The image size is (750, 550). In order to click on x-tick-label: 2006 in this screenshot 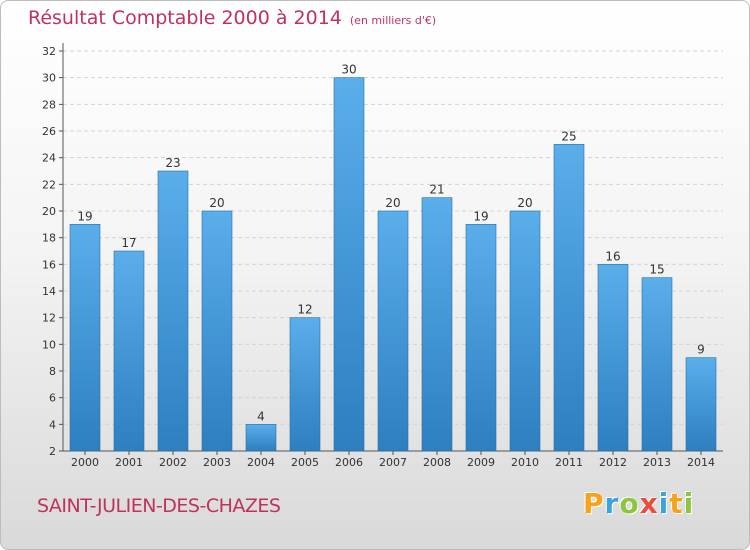, I will do `click(349, 462)`.